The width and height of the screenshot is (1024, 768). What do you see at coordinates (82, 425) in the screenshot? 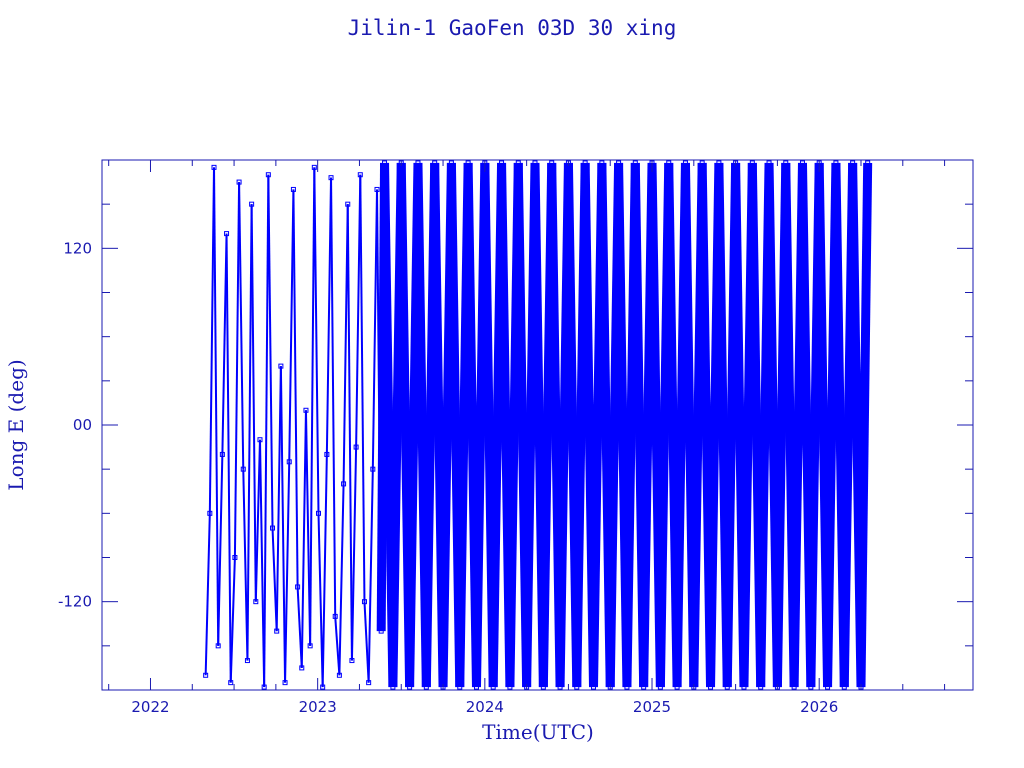
I see `y-tick-label: 00` at bounding box center [82, 425].